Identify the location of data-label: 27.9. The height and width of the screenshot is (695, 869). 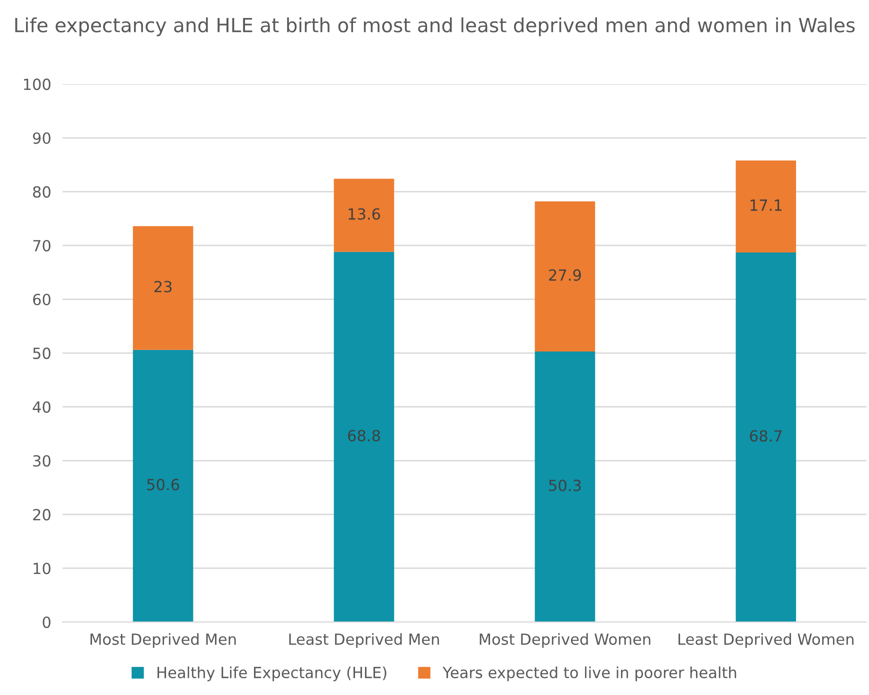
(565, 275).